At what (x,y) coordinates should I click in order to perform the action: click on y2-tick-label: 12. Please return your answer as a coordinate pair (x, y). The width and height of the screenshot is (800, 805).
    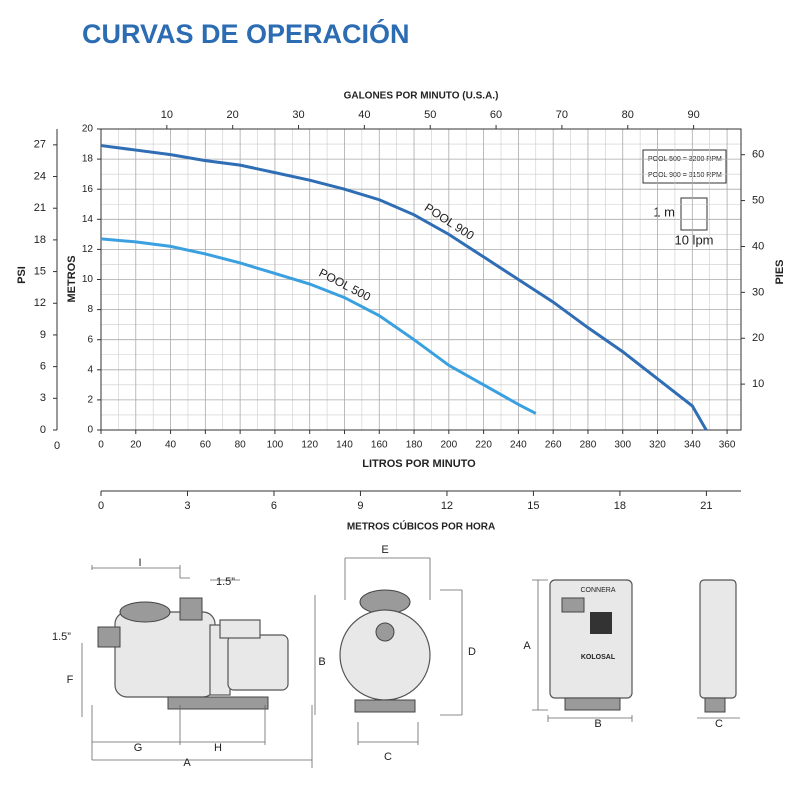
    Looking at the image, I should click on (40, 303).